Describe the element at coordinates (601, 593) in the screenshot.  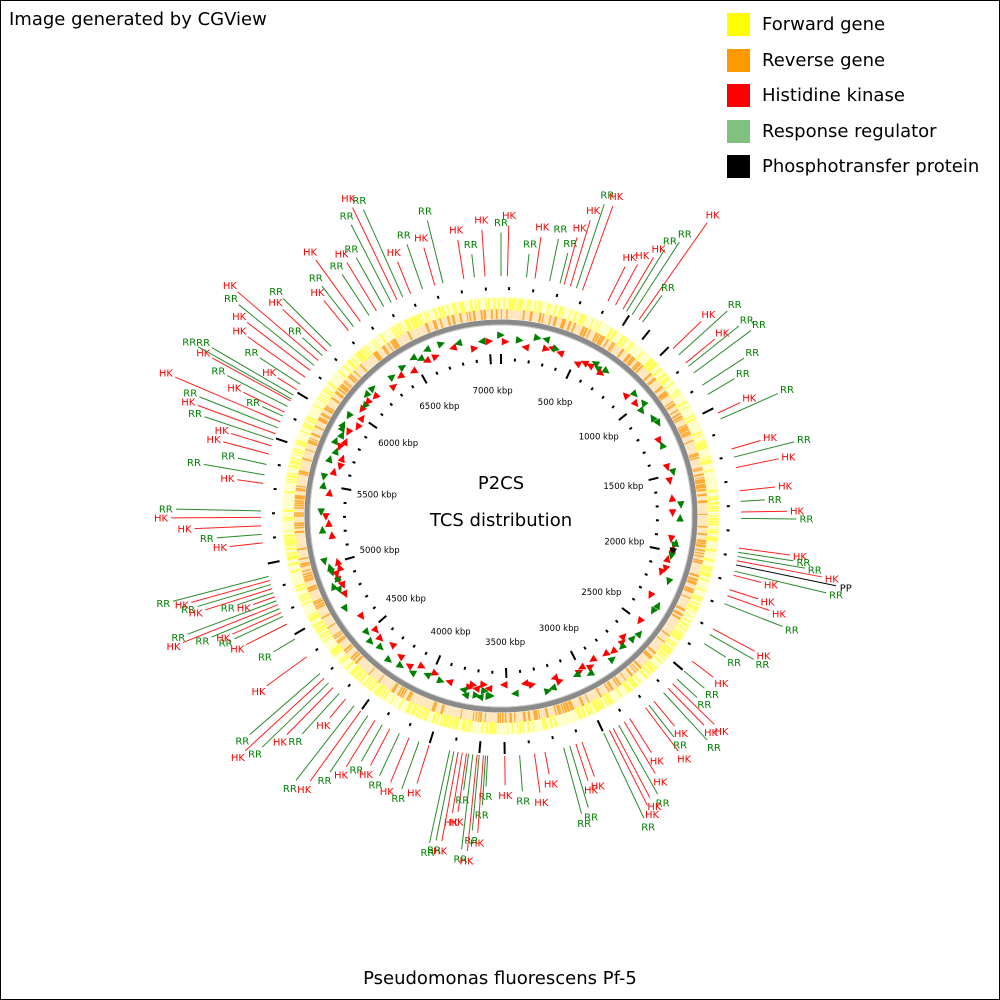
I see `tick-label: 2500 kbp` at that location.